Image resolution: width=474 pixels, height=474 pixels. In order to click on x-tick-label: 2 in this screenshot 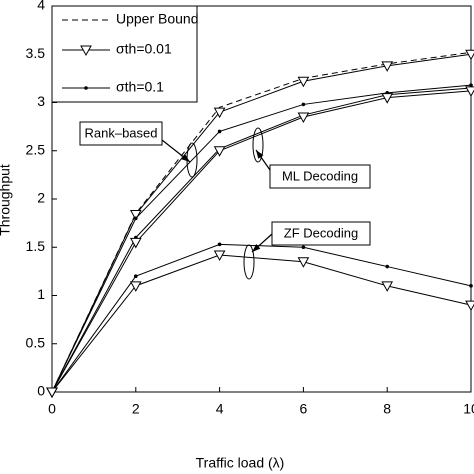, I will do `click(136, 409)`.